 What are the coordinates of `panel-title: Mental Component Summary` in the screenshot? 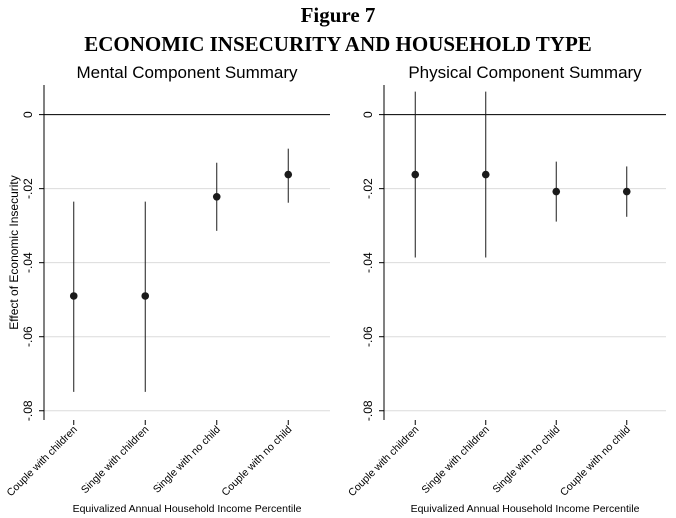 It's located at (187, 72).